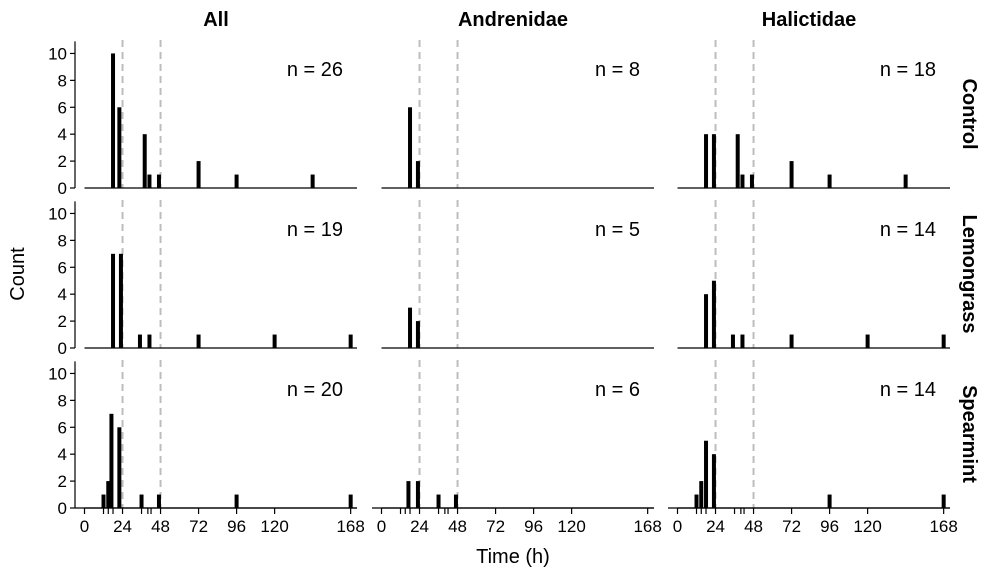 The height and width of the screenshot is (570, 989). What do you see at coordinates (220, 434) in the screenshot?
I see `panel: n = 20` at bounding box center [220, 434].